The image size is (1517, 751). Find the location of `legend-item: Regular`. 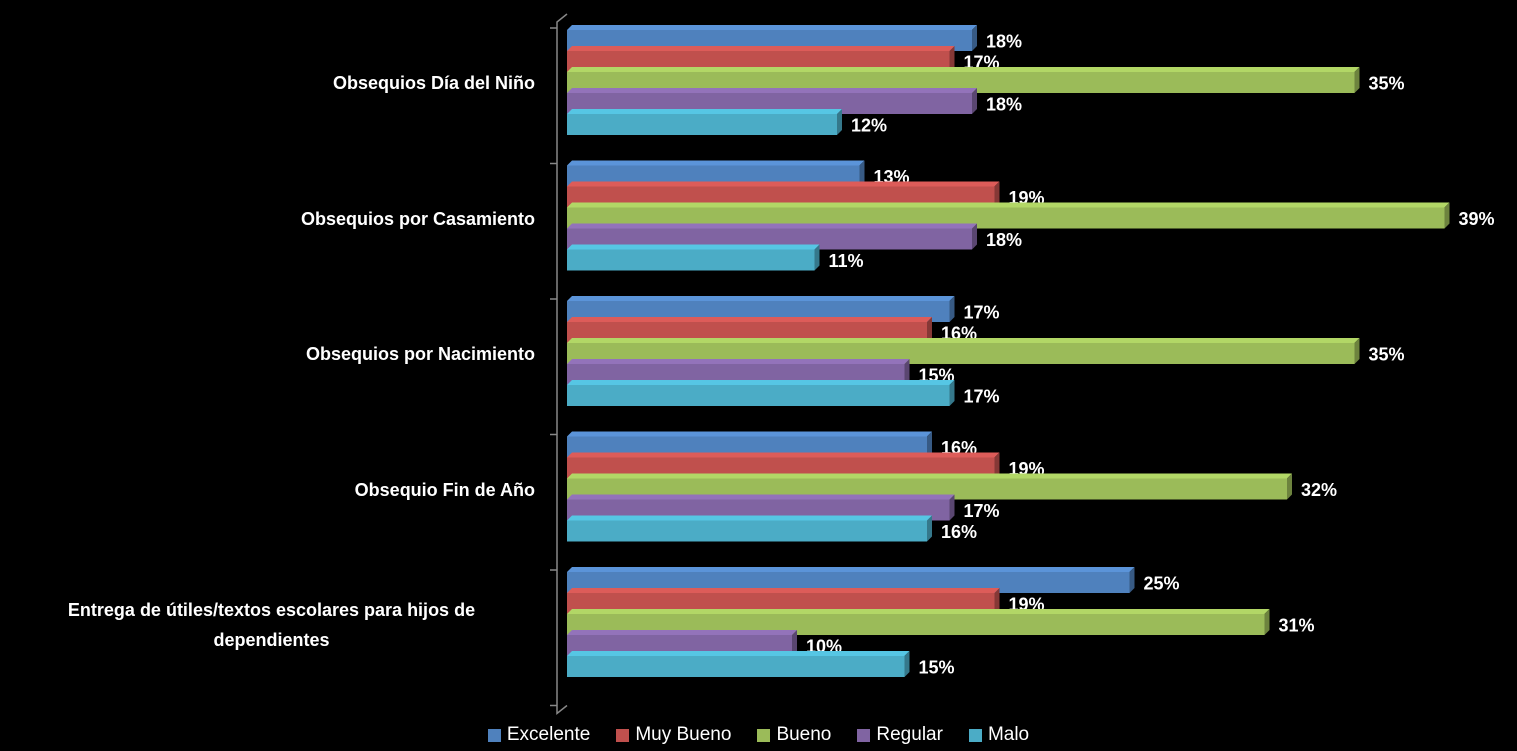

legend-item: Regular is located at coordinates (900, 735).